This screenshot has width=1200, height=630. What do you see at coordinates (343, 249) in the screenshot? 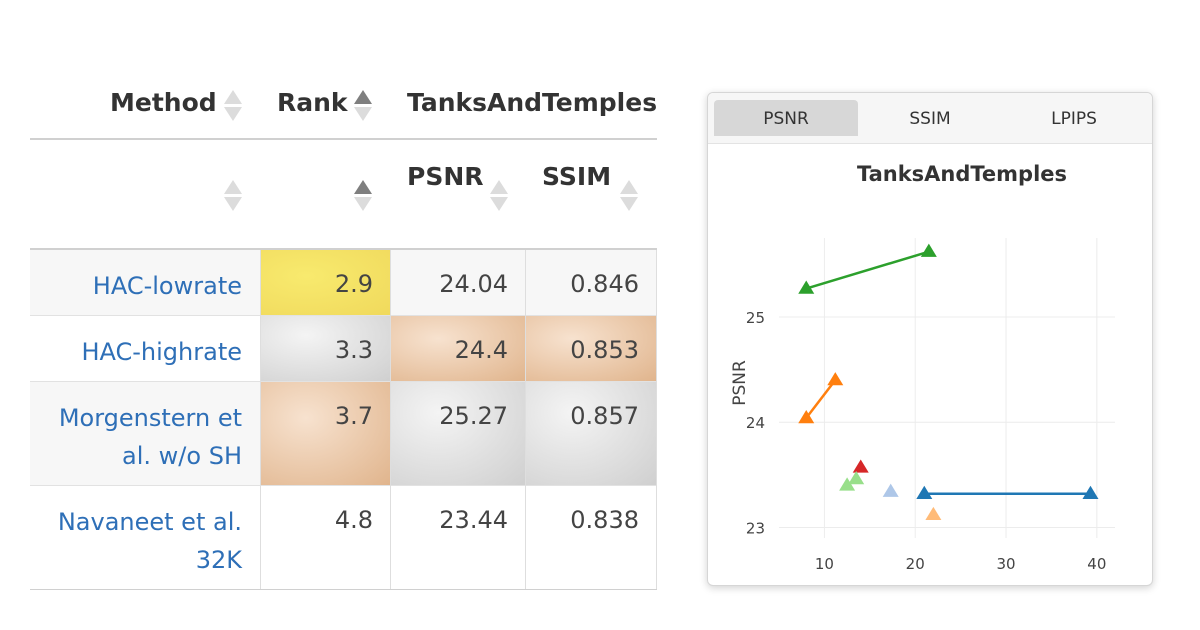
I see `header-bottom-divider` at bounding box center [343, 249].